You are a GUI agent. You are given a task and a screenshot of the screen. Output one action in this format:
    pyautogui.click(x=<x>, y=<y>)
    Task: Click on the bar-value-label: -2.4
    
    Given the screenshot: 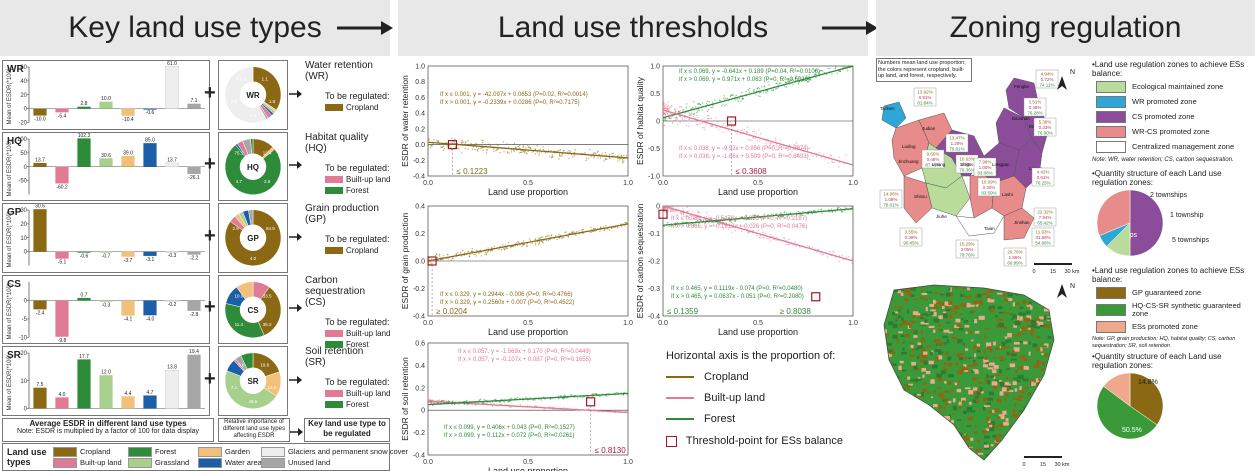 What is the action you would take?
    pyautogui.click(x=40, y=313)
    